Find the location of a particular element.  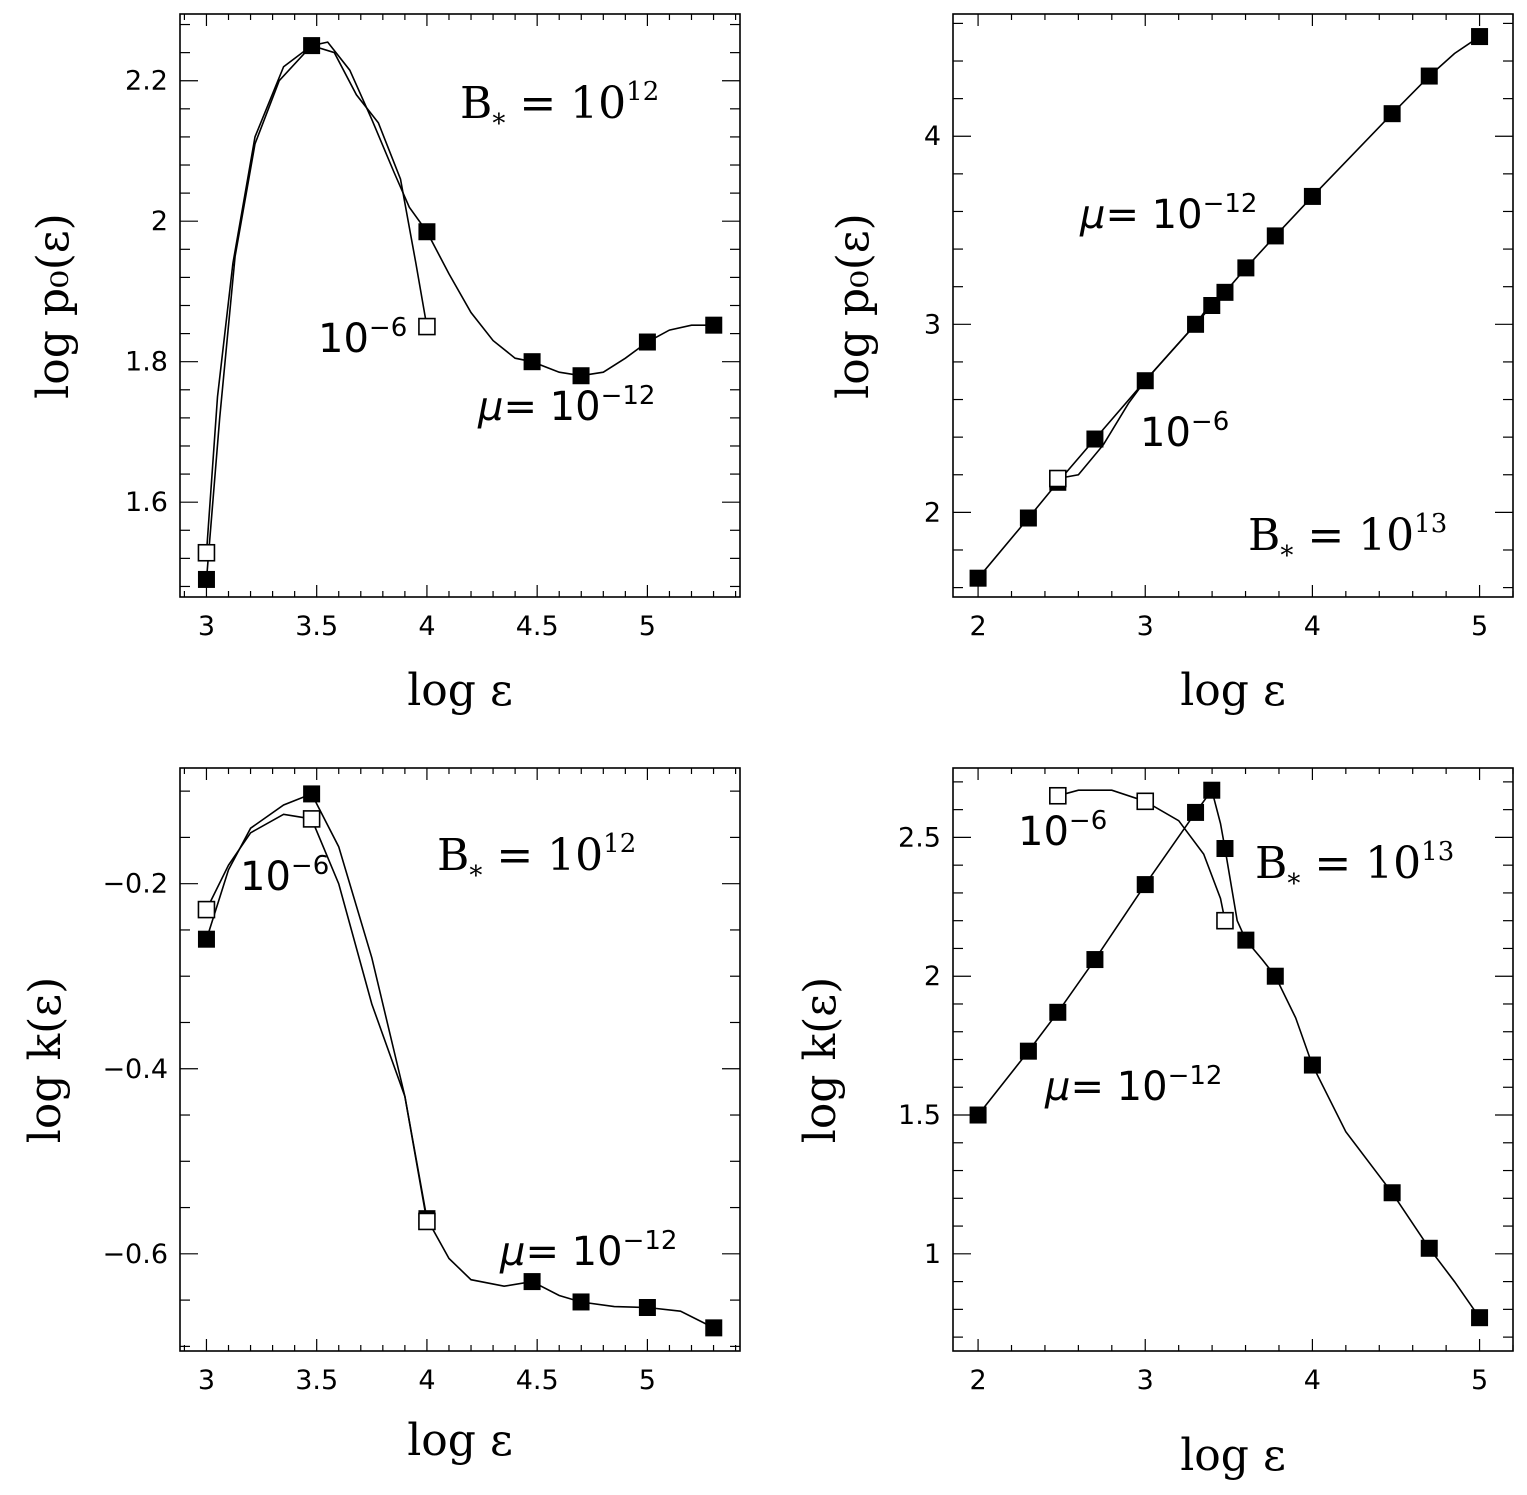

y-tick-label: −0.4 is located at coordinates (135, 1069).